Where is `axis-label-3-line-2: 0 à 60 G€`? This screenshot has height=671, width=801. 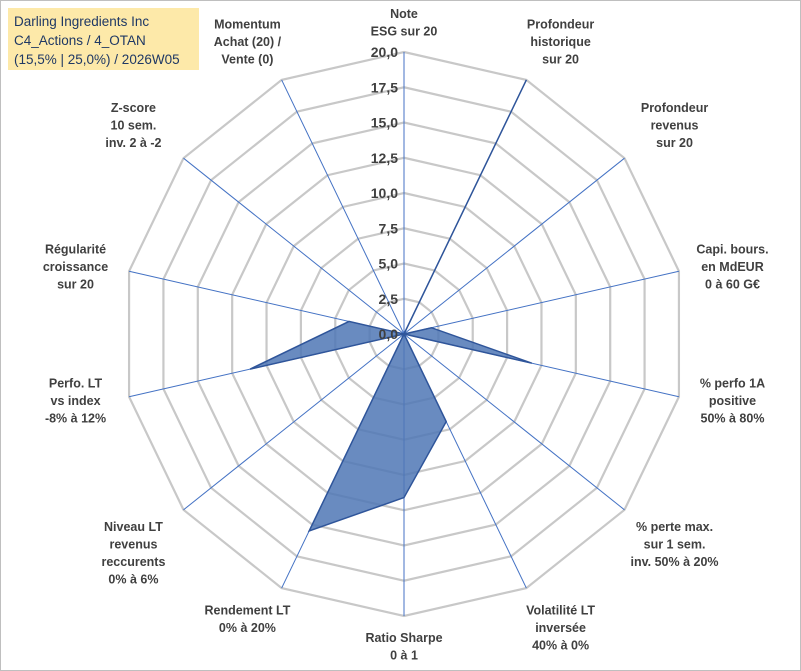 axis-label-3-line-2: 0 à 60 G€ is located at coordinates (732, 285).